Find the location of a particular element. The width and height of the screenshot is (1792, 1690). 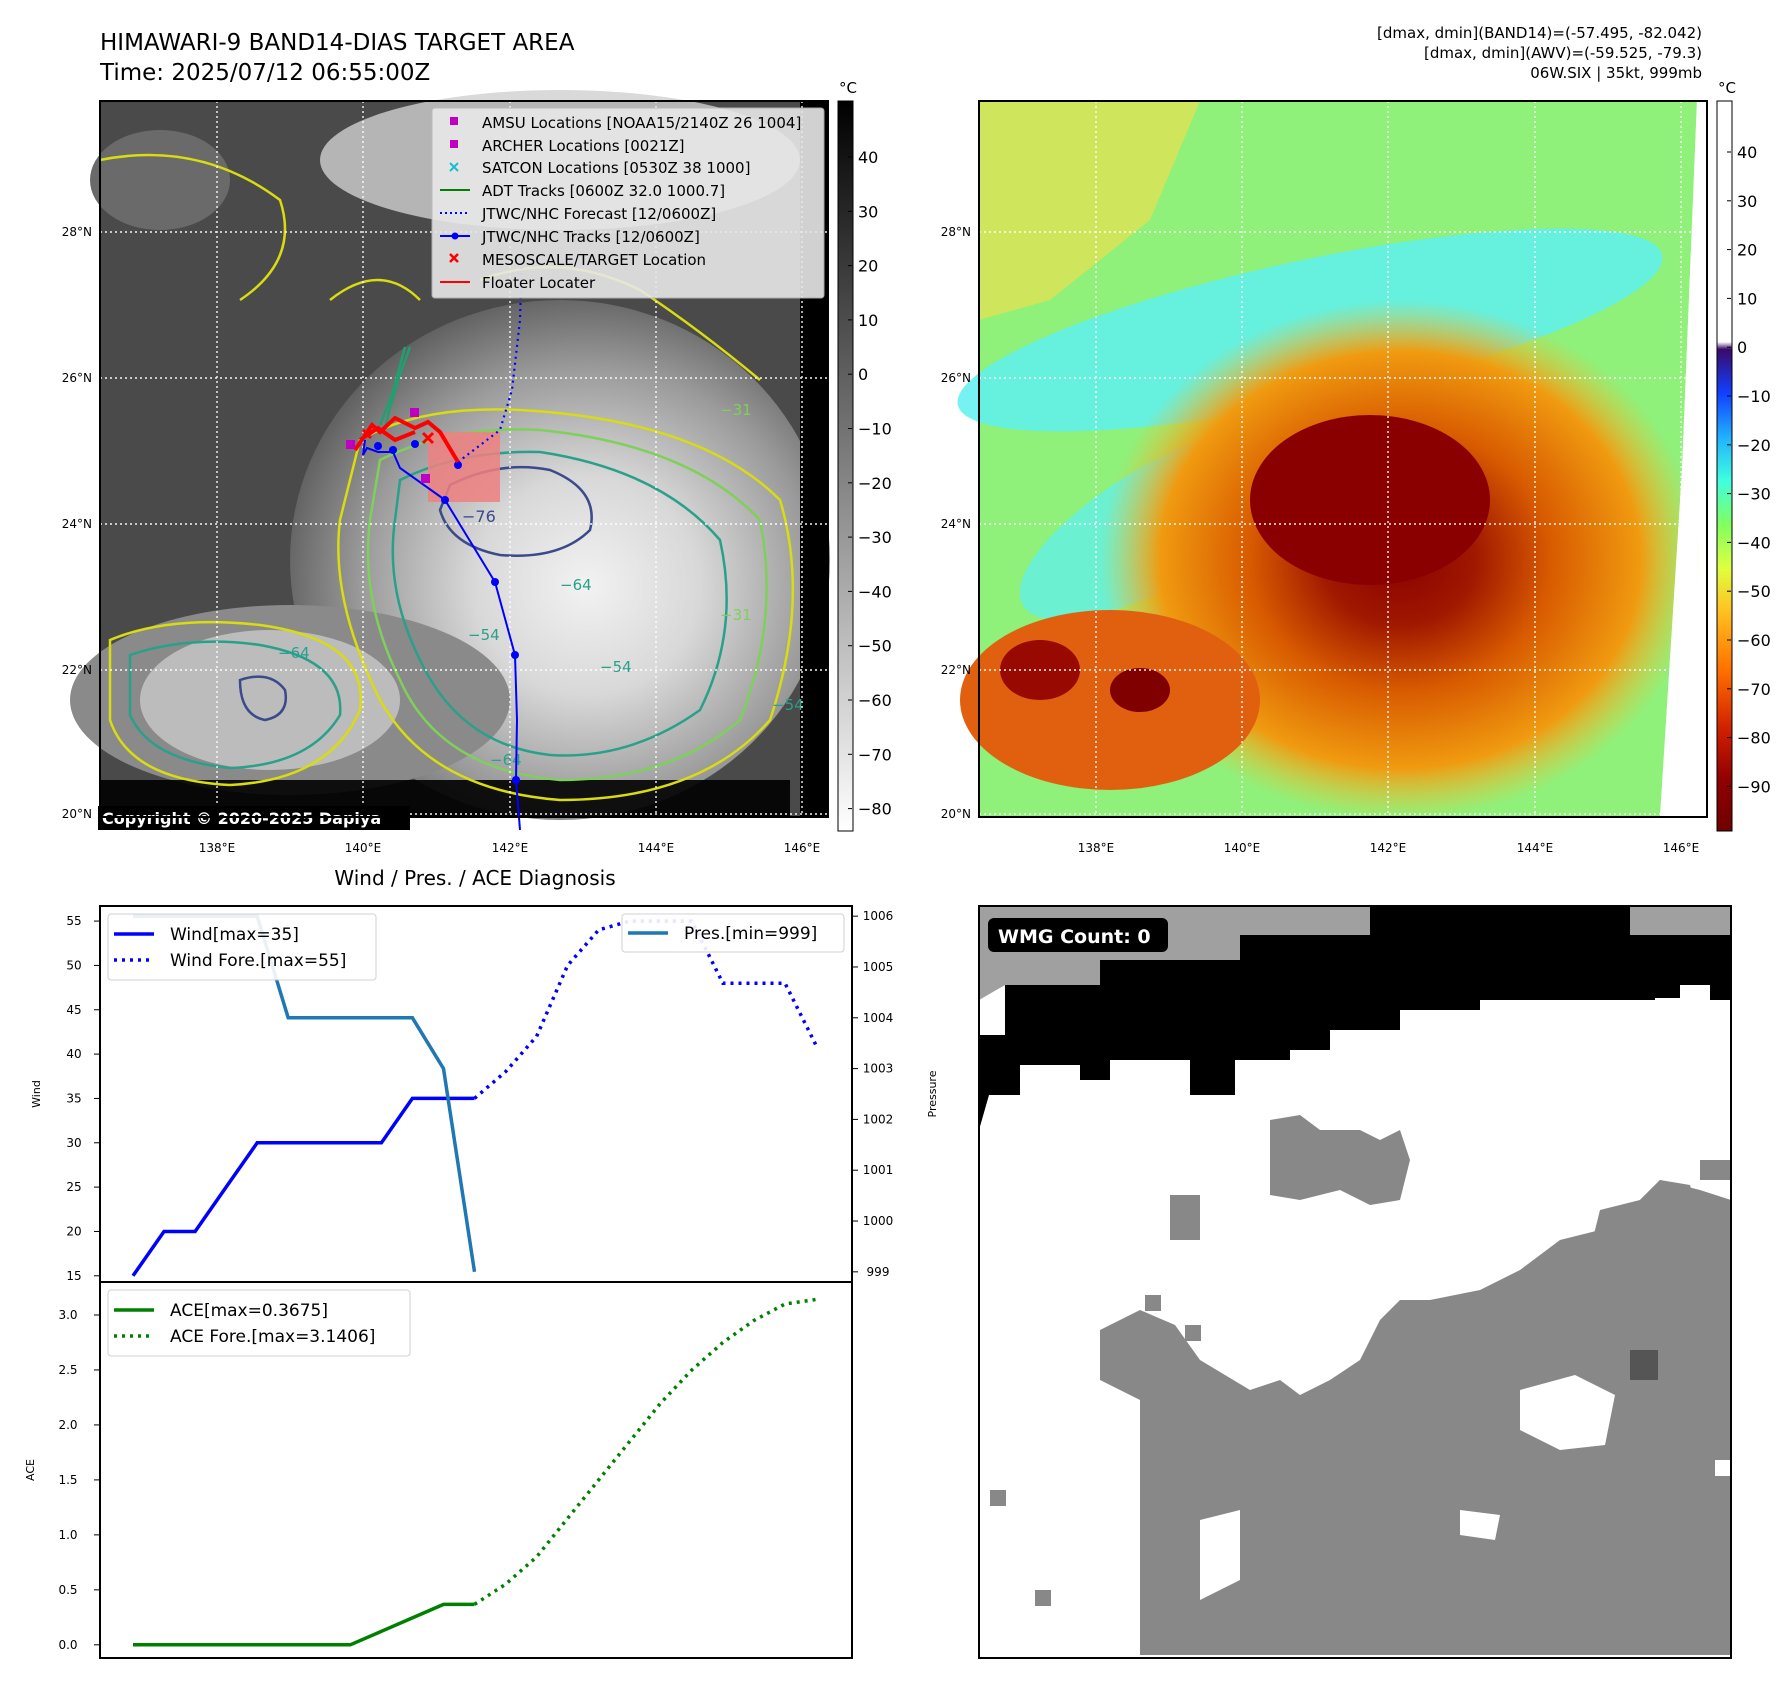

legend-adt: ADT Tracks [0600Z 32.0 1000.7] is located at coordinates (603, 191).